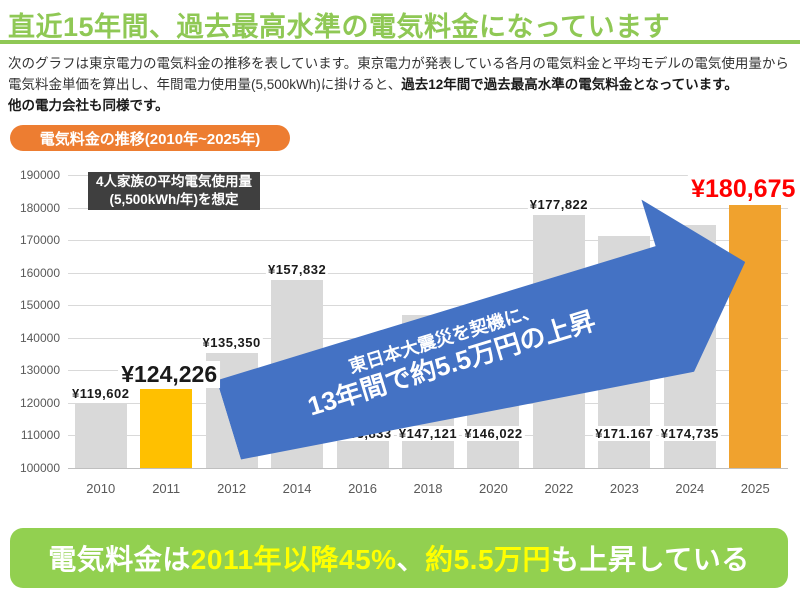 The height and width of the screenshot is (600, 800). I want to click on bar-value-label-2025: ¥180,675, so click(743, 190).